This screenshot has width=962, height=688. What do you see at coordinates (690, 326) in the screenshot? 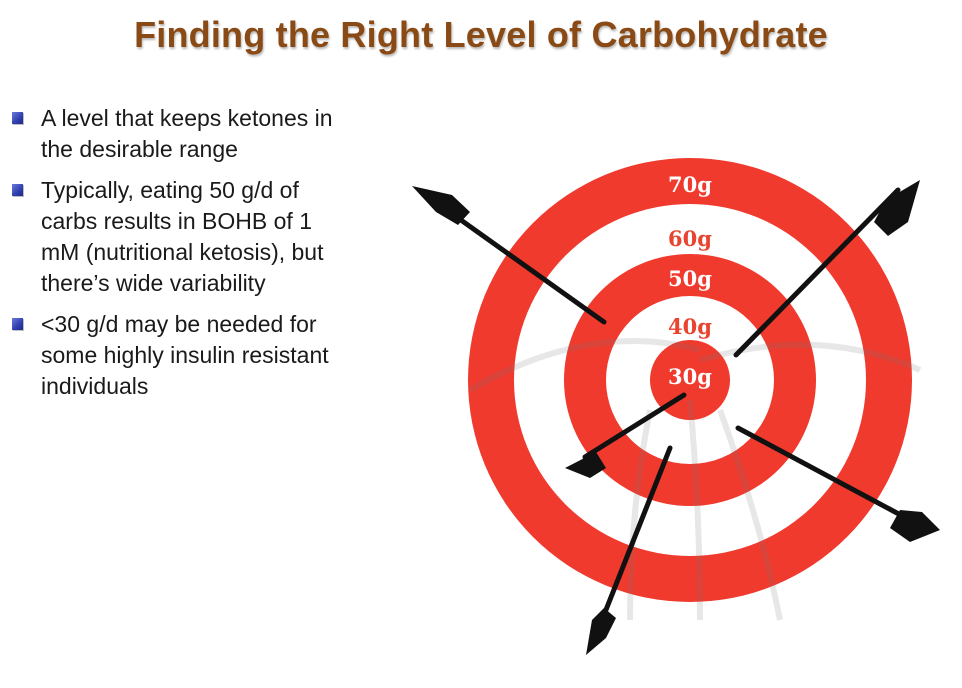
I see `ring-label-40: 40g` at bounding box center [690, 326].